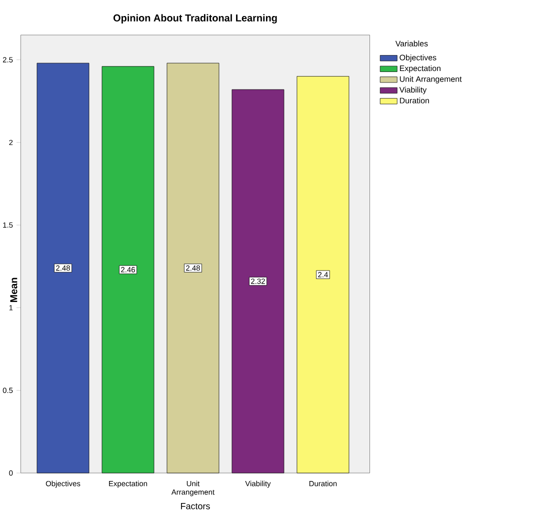 This screenshot has width=548, height=525. What do you see at coordinates (195, 506) in the screenshot?
I see `x-axis-title: Factors` at bounding box center [195, 506].